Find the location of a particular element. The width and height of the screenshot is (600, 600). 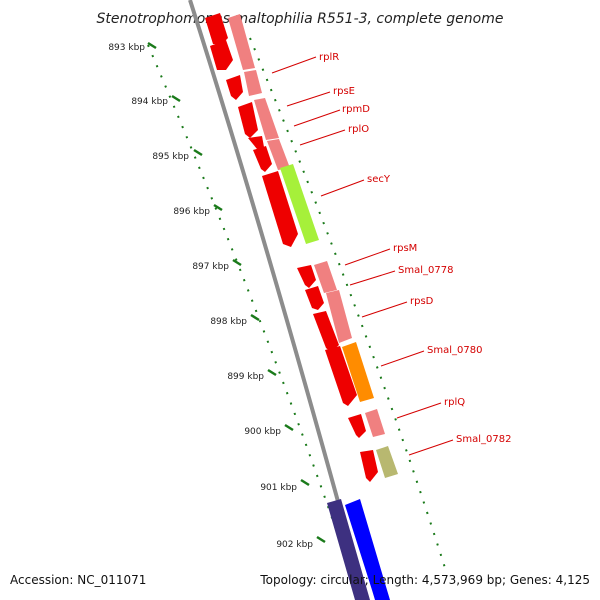

tick-label: 900 kbp is located at coordinates (262, 432).